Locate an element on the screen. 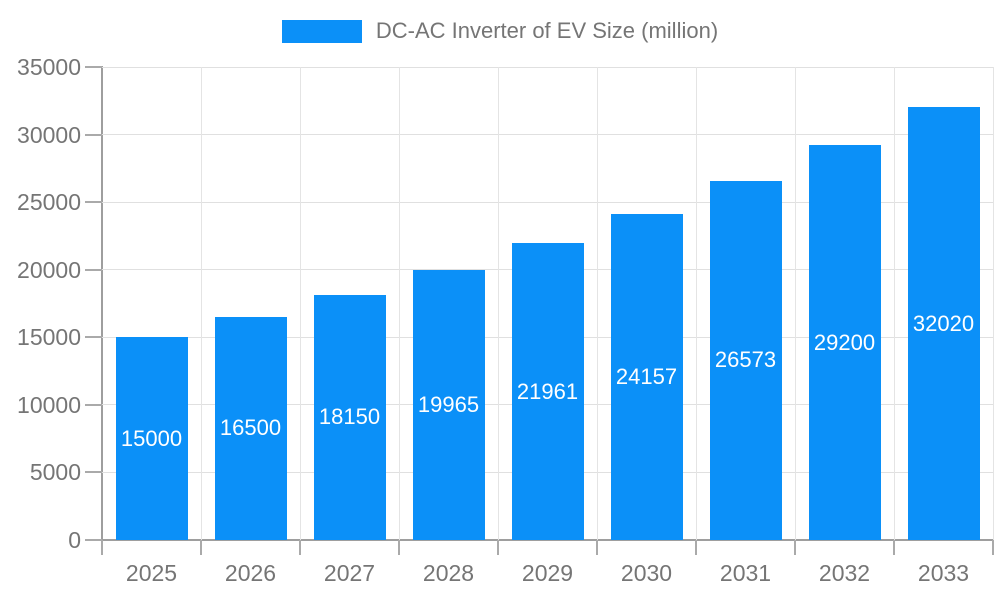 This screenshot has height=600, width=1000. bar-2029: 21961 is located at coordinates (547, 391).